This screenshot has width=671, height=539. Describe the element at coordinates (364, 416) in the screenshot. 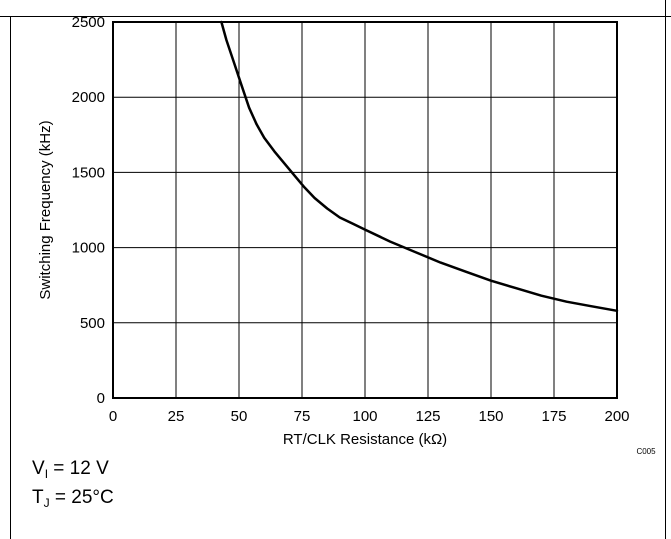

I see `x-tick-label: 100` at that location.